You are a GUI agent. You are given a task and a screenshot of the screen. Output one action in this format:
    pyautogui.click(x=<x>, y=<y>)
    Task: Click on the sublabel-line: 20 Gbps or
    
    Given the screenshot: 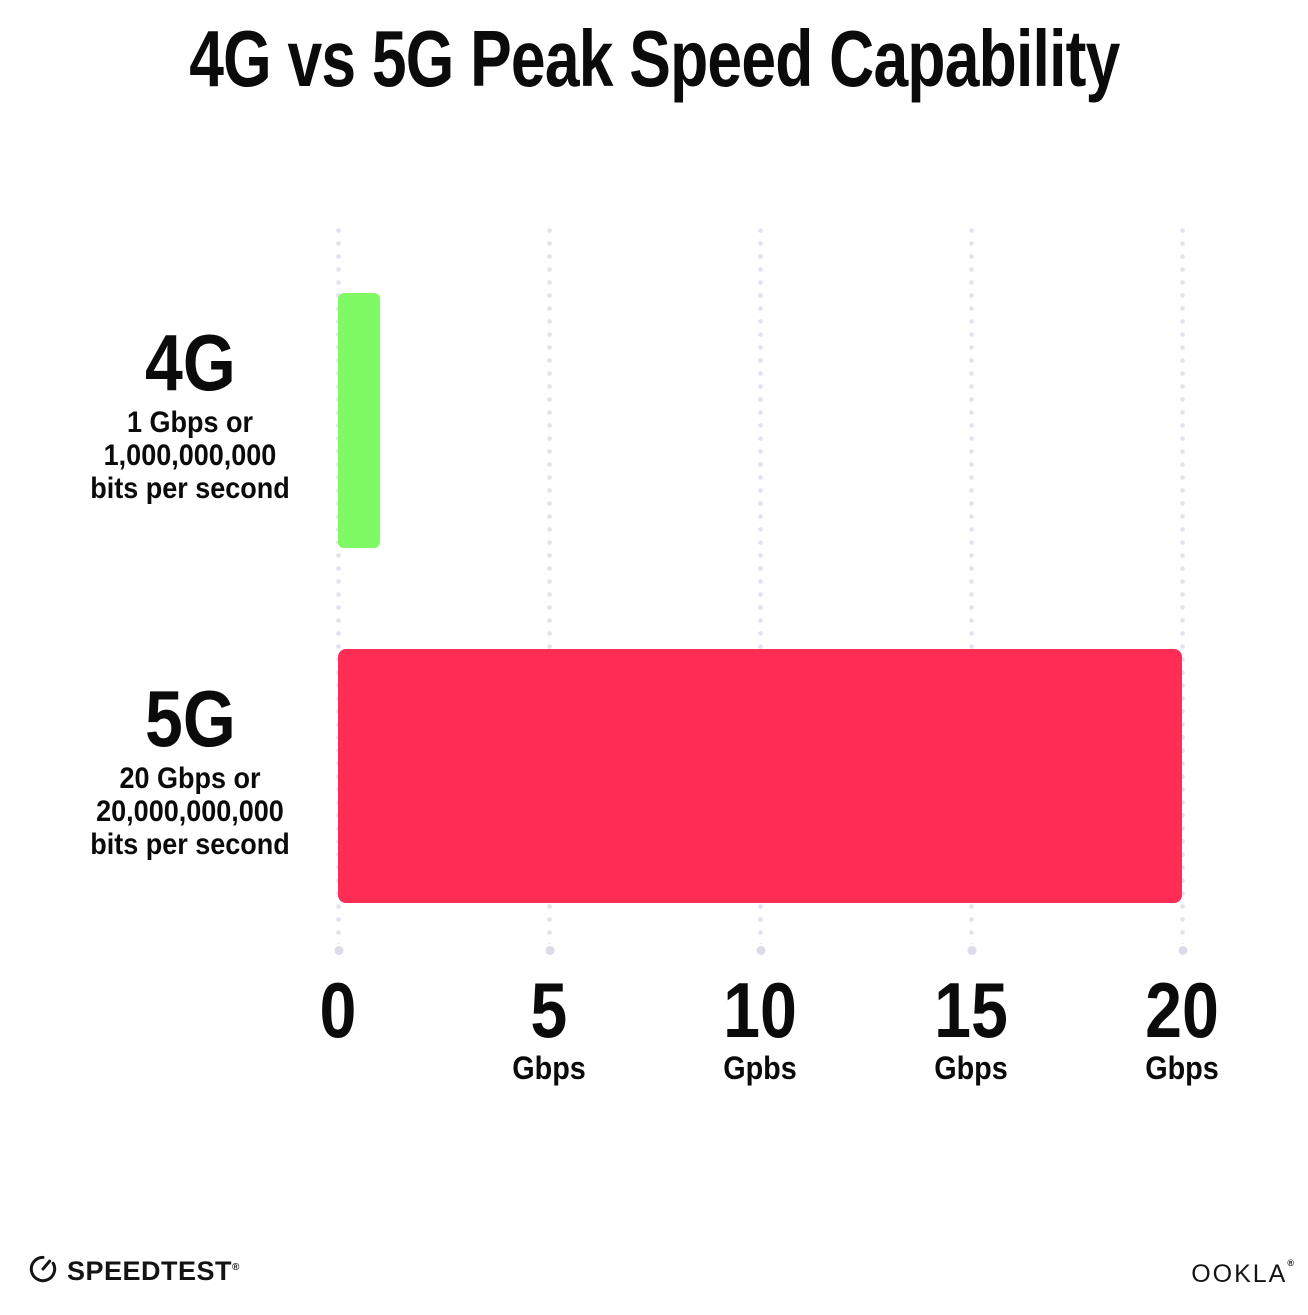 What is the action you would take?
    pyautogui.click(x=190, y=778)
    